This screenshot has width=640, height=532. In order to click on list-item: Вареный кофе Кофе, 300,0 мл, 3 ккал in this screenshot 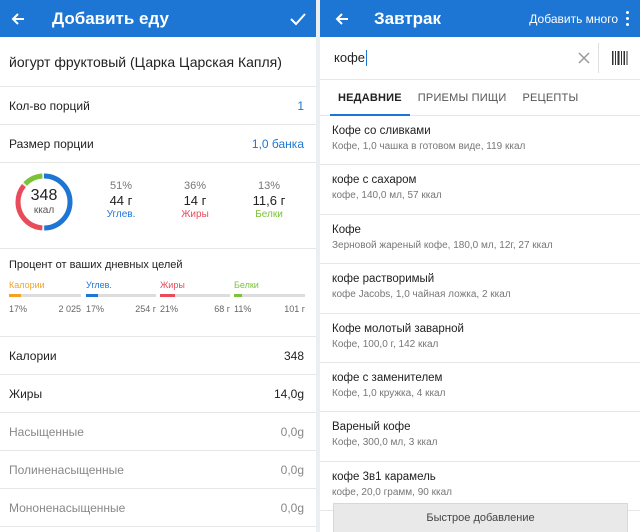, I will do `click(480, 437)`.